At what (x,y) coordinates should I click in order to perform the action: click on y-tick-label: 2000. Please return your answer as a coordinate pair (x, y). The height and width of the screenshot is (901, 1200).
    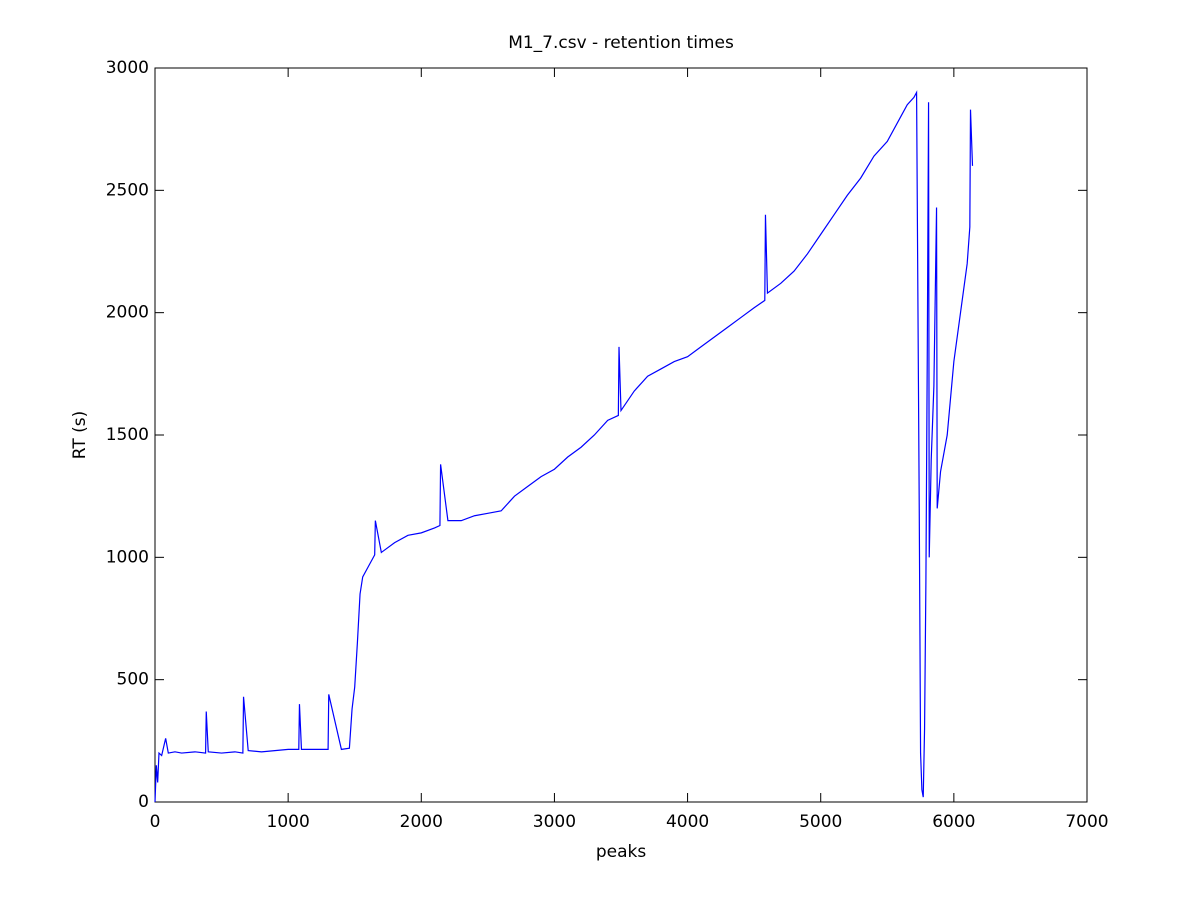
    Looking at the image, I should click on (127, 313).